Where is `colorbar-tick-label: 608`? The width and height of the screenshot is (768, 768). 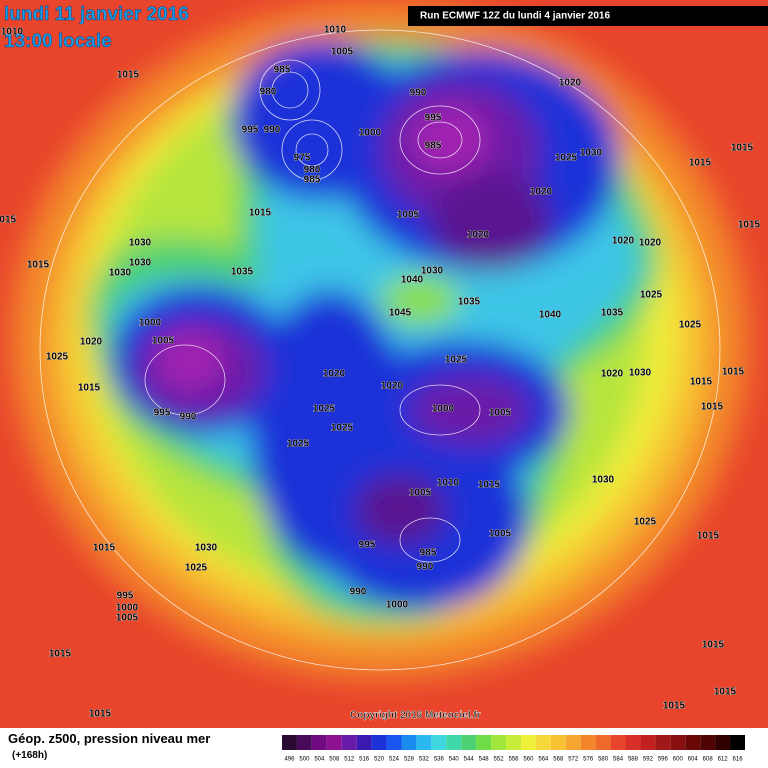
colorbar-tick-label: 608 is located at coordinates (708, 760).